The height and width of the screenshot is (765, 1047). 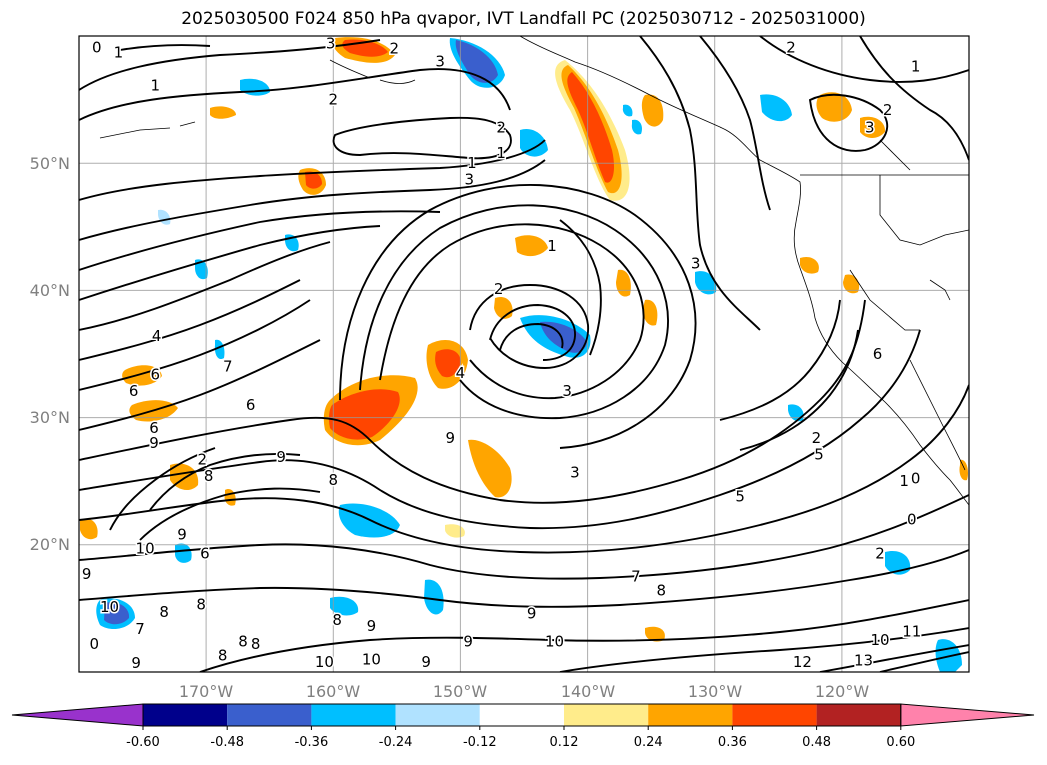 I want to click on contour-label: 12, so click(x=802, y=662).